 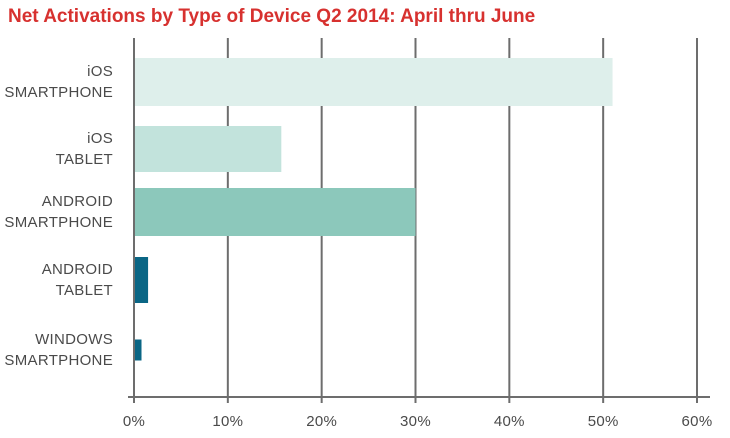 What do you see at coordinates (58, 82) in the screenshot?
I see `category-label: iOS SMARTPHONE` at bounding box center [58, 82].